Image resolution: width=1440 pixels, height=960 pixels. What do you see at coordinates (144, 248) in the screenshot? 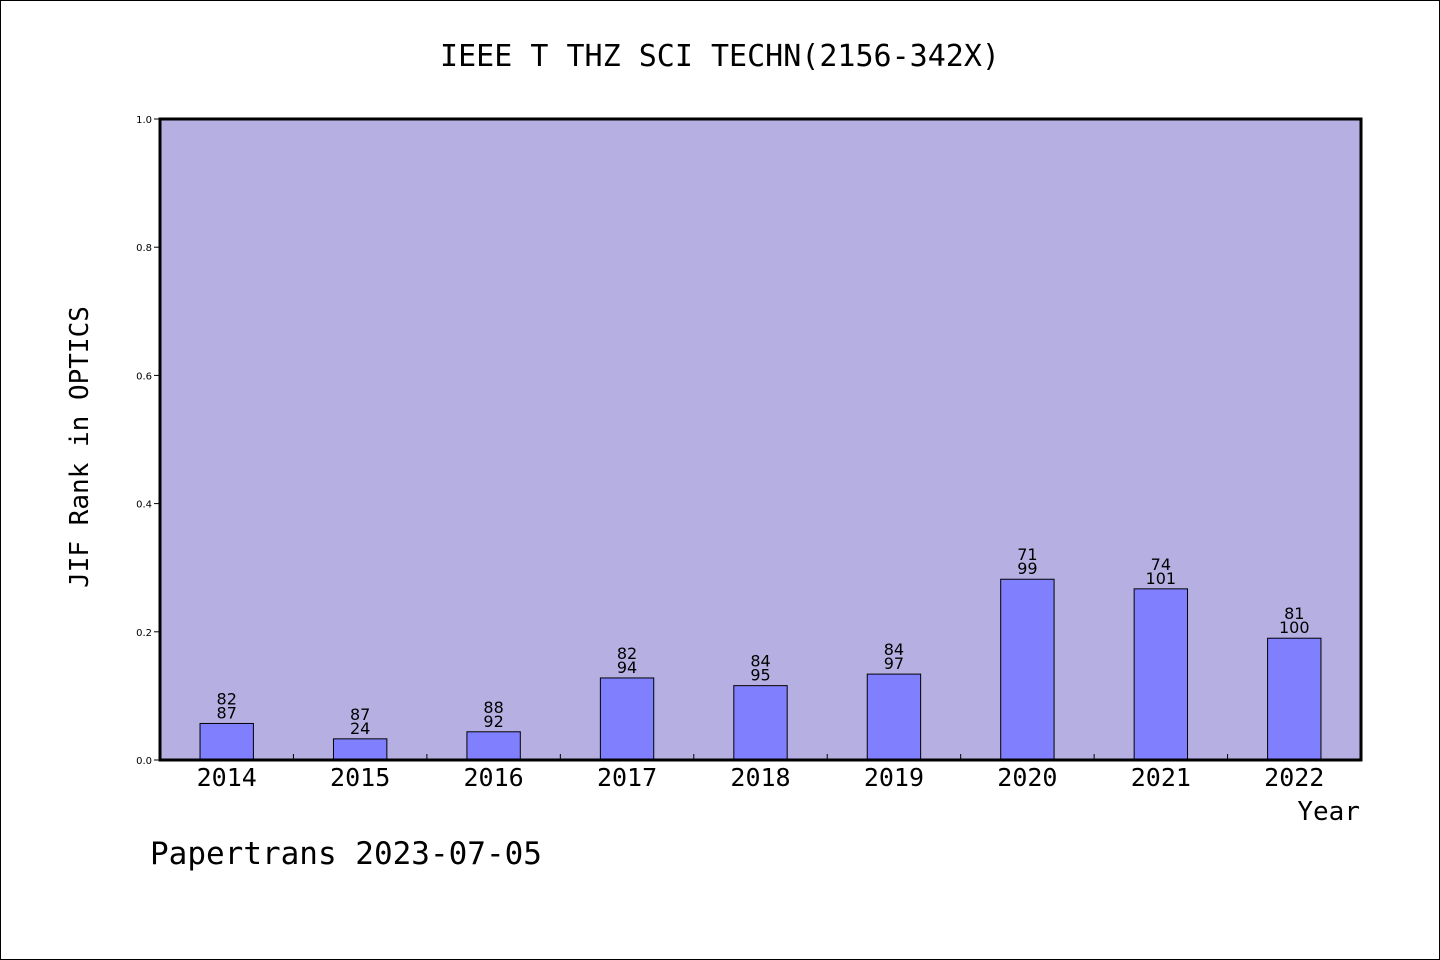
I see `y-tick-label: 0.8` at bounding box center [144, 248].